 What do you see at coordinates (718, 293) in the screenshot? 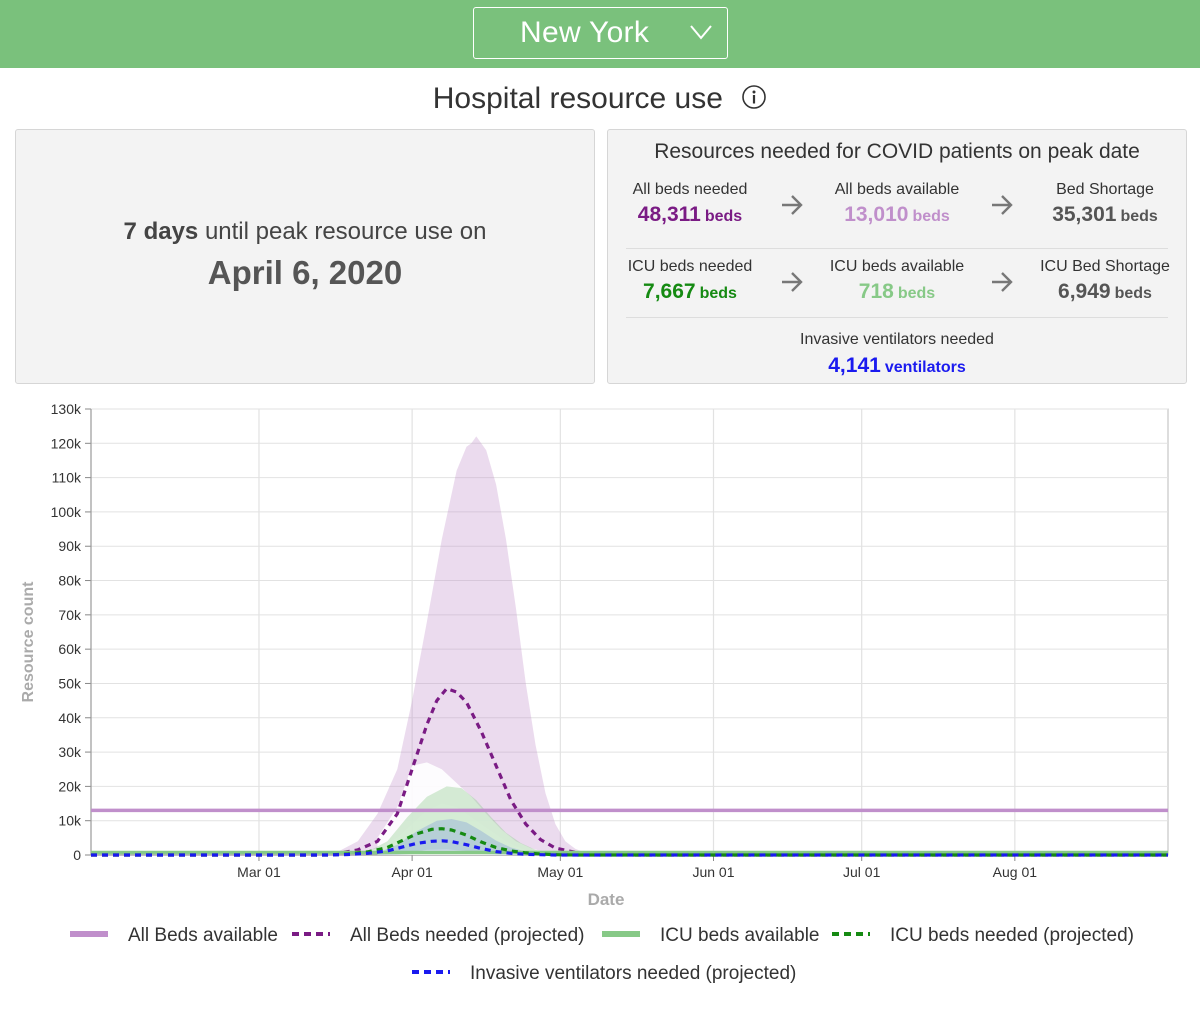
I see `icu-beds-needed-unit: beds` at bounding box center [718, 293].